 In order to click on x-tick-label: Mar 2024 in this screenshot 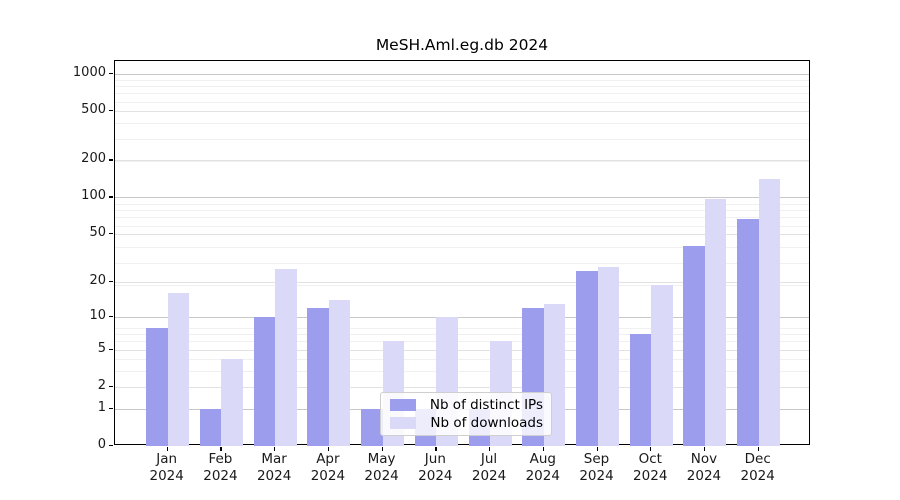, I will do `click(274, 468)`.